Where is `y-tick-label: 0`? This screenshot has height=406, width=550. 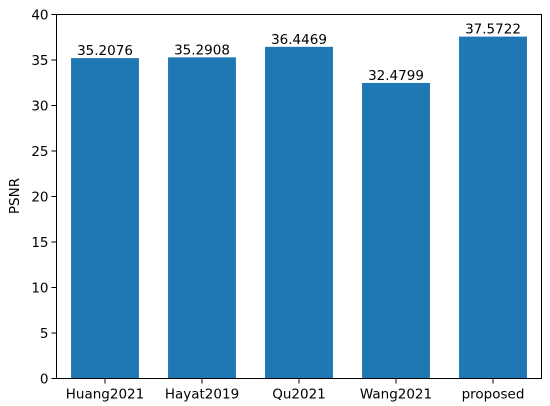
y-tick-label: 0 is located at coordinates (44, 380).